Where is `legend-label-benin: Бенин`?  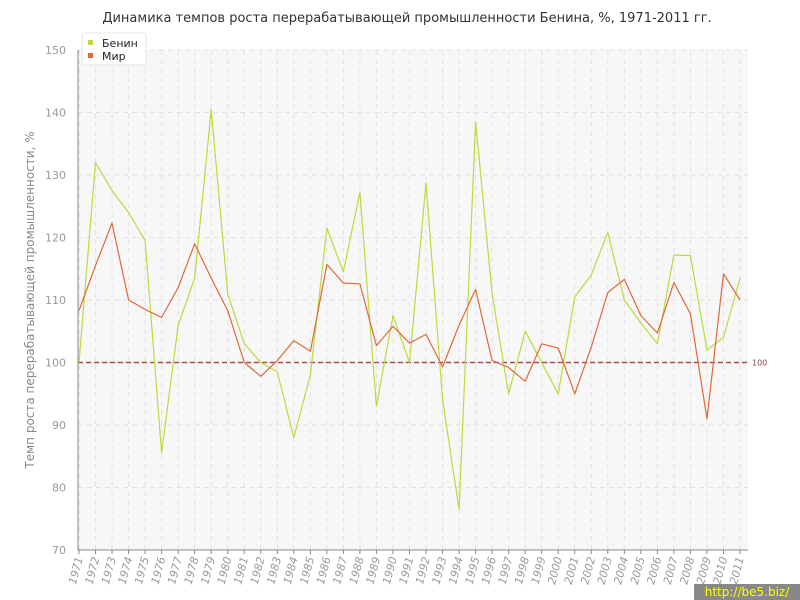 legend-label-benin: Бенин is located at coordinates (120, 43).